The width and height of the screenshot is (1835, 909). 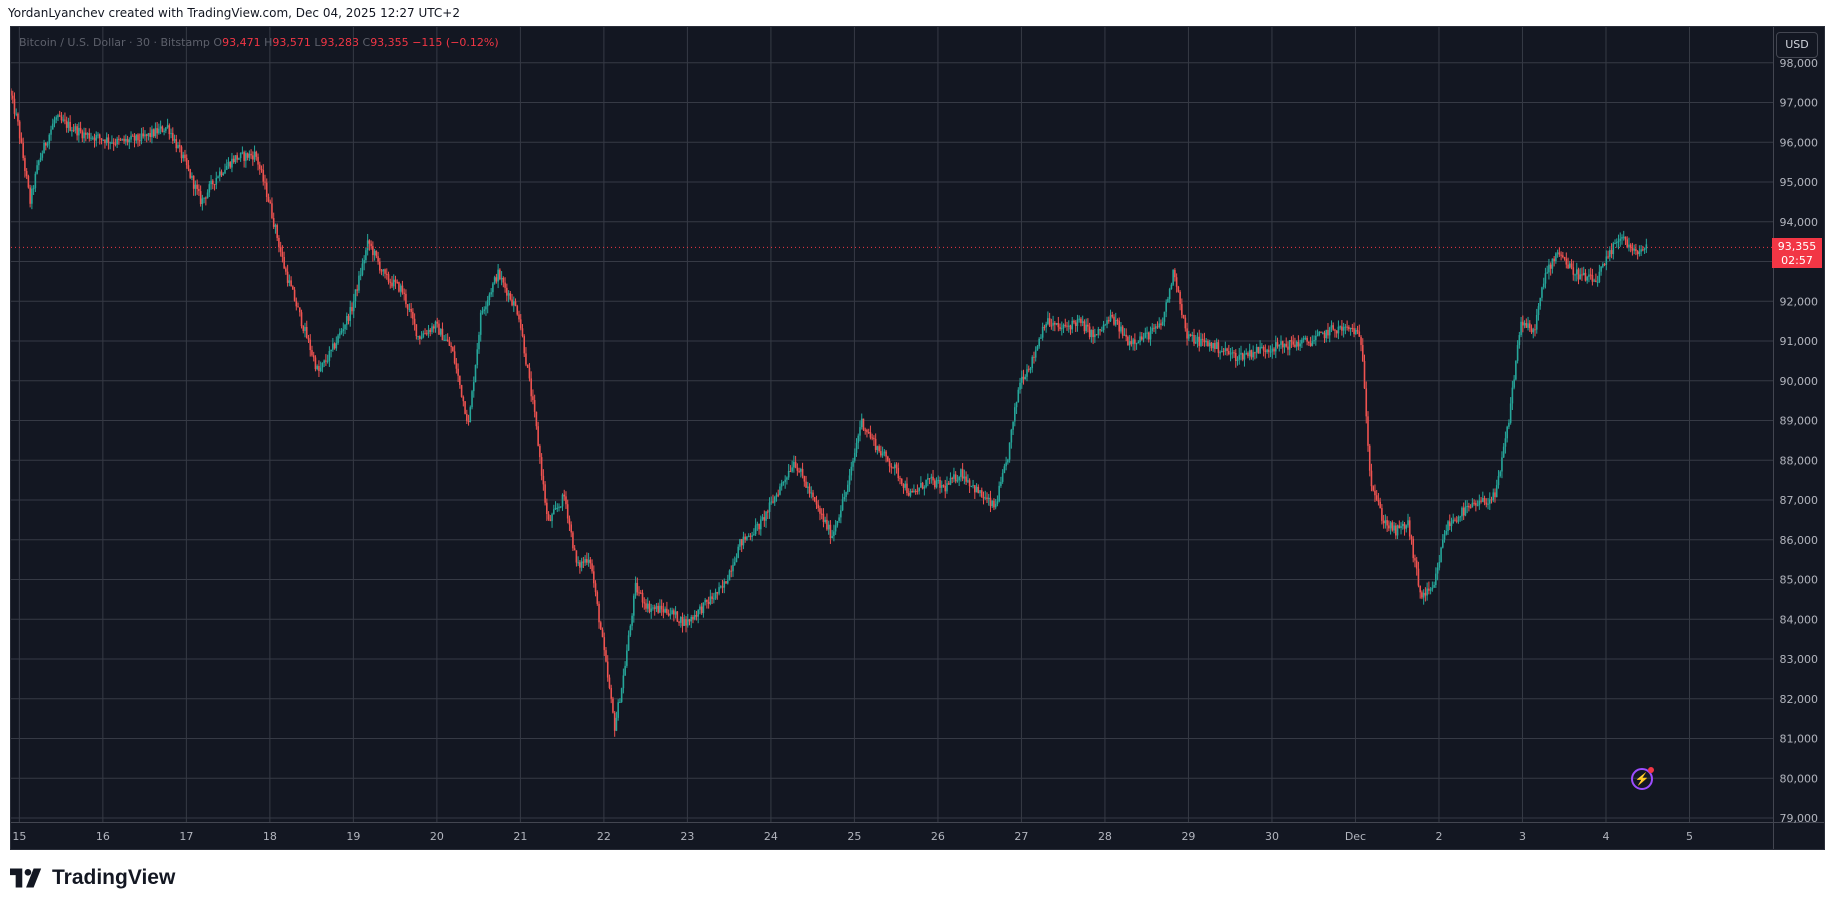 I want to click on currency-button: USD, so click(x=1797, y=45).